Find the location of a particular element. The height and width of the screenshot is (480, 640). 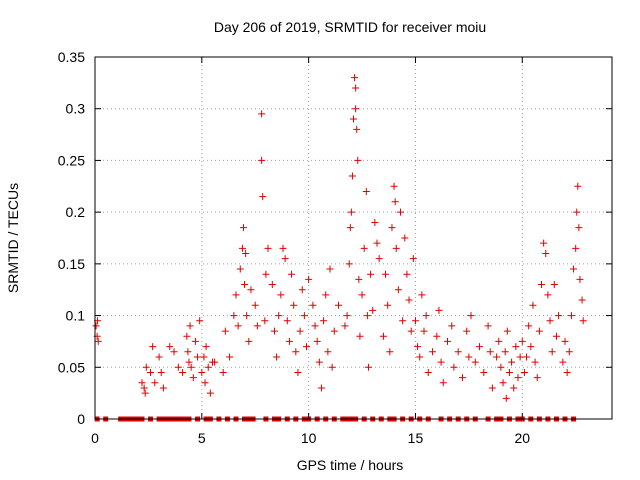

x-tick-label: 15 is located at coordinates (416, 438).